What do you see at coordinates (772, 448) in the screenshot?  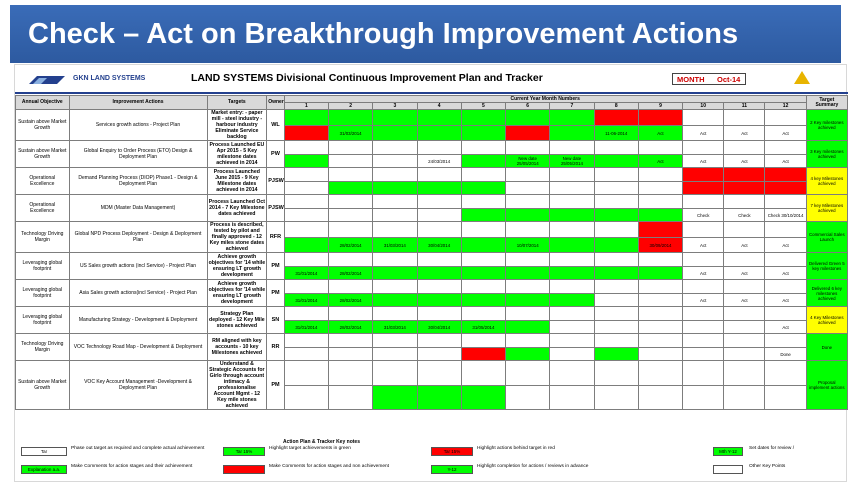 I see `legend-text: Set dates for review /` at bounding box center [772, 448].